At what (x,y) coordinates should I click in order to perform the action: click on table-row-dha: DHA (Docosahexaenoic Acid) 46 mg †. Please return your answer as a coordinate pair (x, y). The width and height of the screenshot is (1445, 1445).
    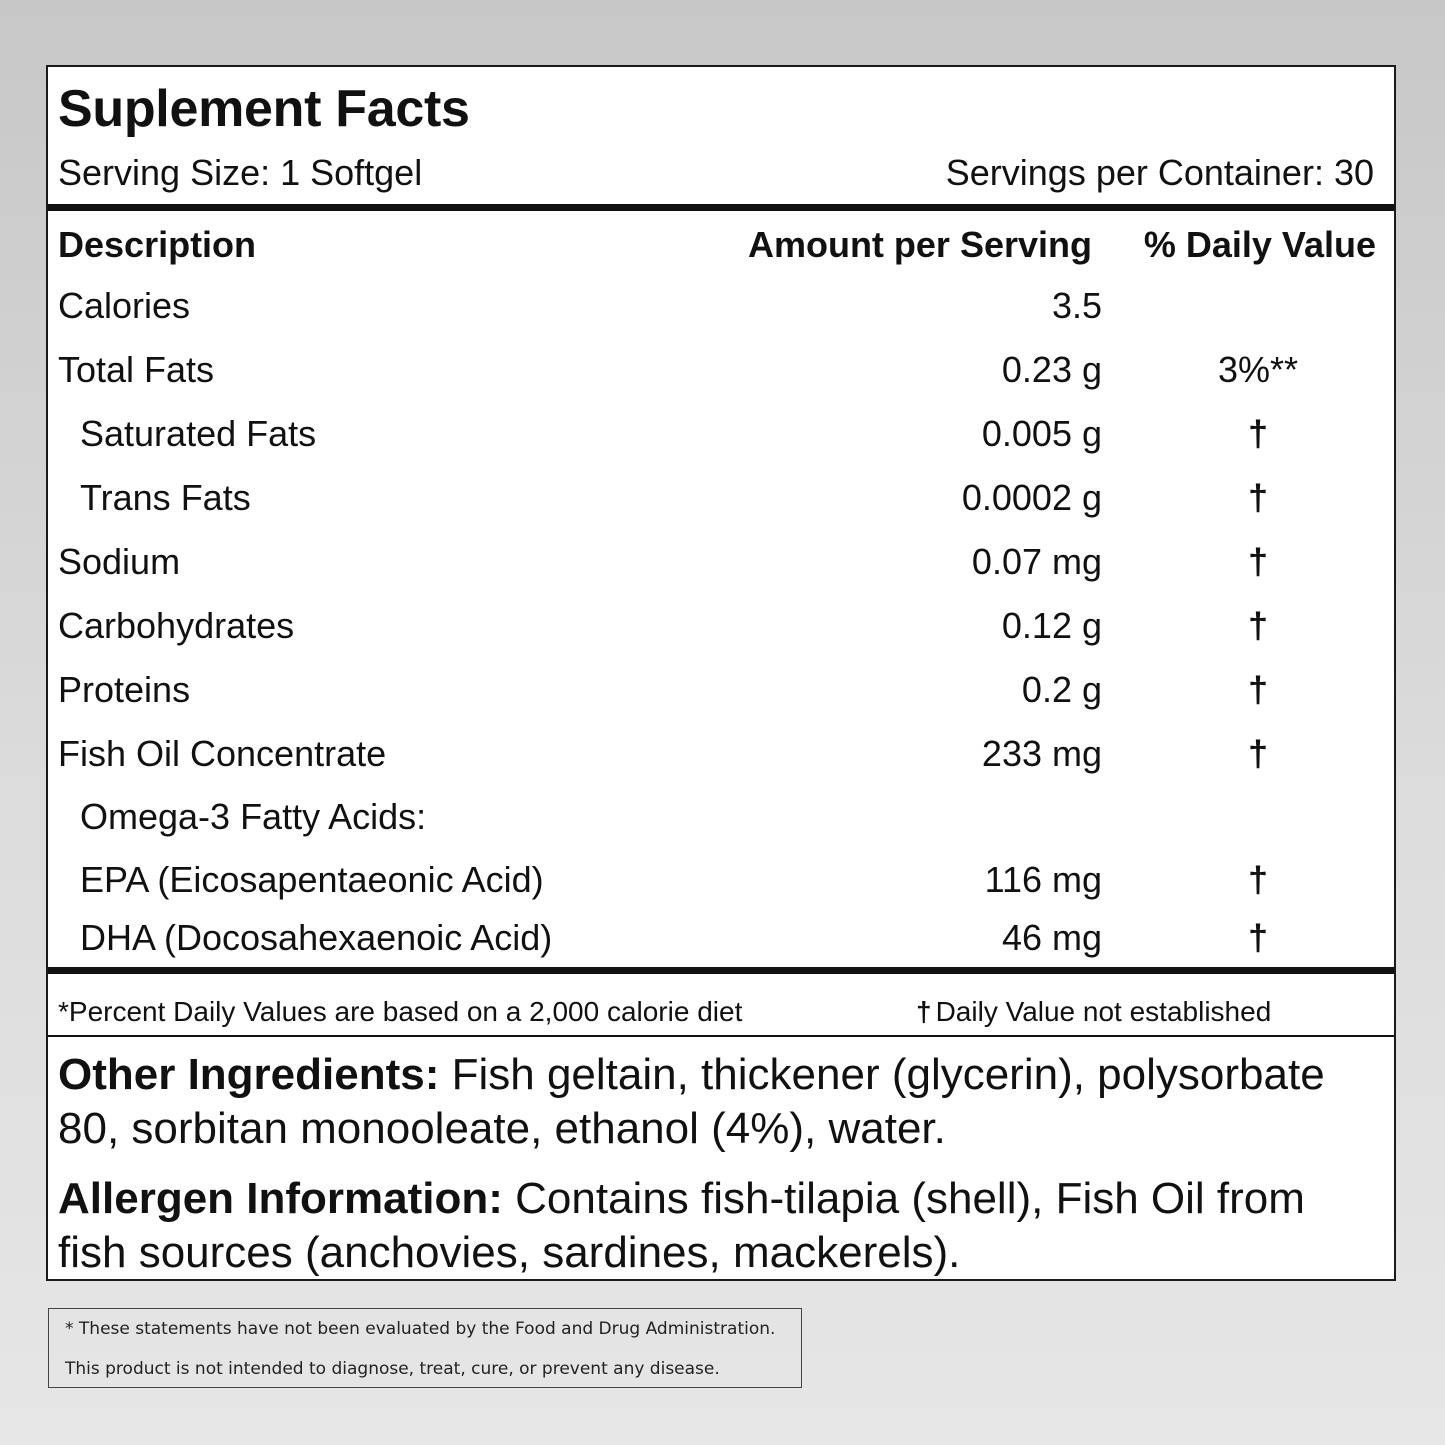
    Looking at the image, I should click on (721, 938).